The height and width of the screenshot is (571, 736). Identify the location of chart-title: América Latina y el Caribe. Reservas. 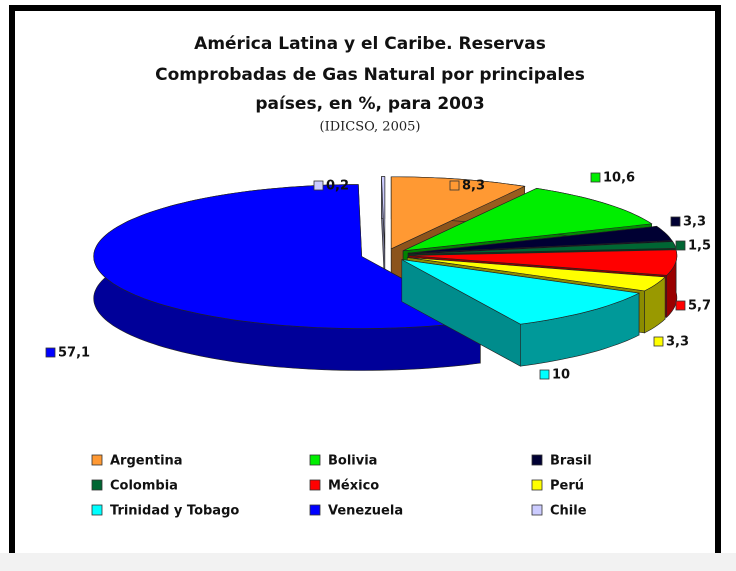
(370, 44).